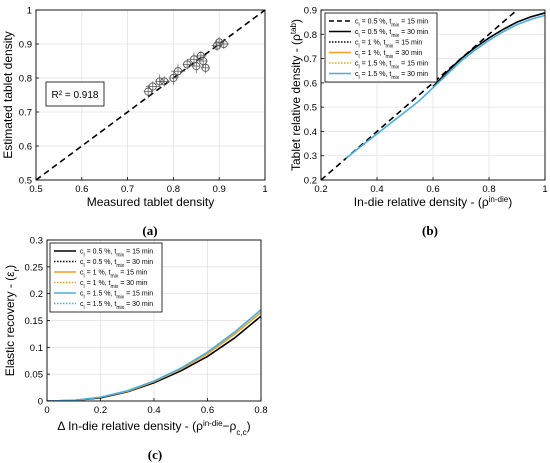  What do you see at coordinates (35, 189) in the screenshot?
I see `x-tick-label: 0.5` at bounding box center [35, 189].